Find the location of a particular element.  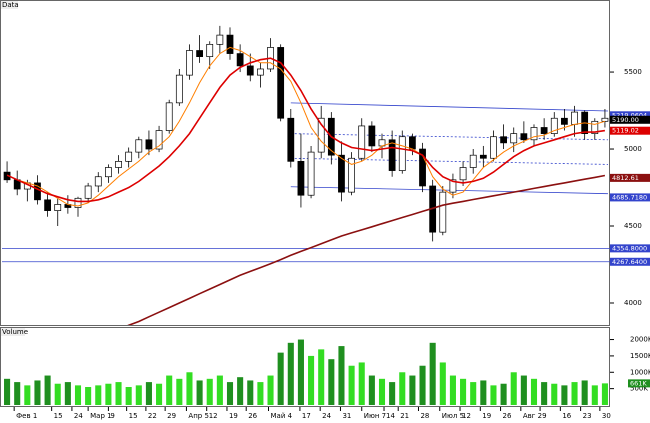

x-tick-label: 15 is located at coordinates (133, 416).